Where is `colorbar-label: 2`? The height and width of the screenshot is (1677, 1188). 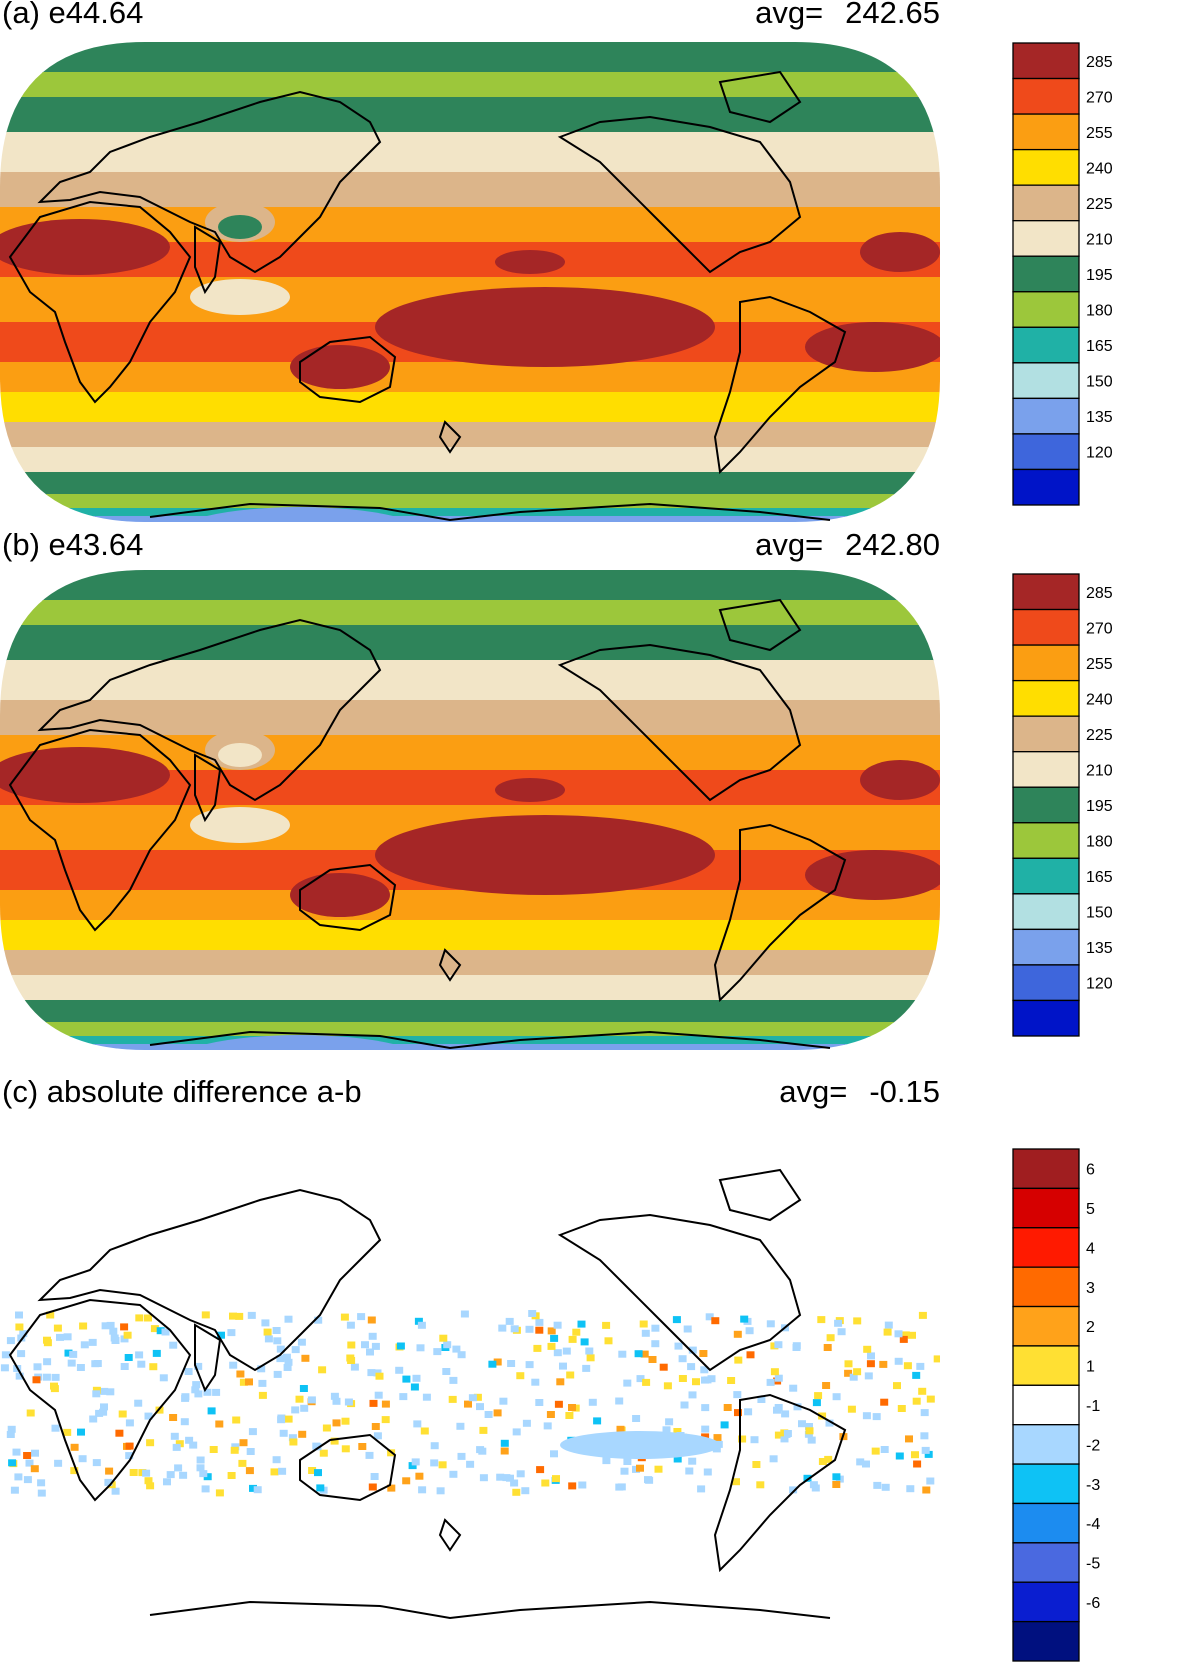 colorbar-label: 2 is located at coordinates (1090, 1327).